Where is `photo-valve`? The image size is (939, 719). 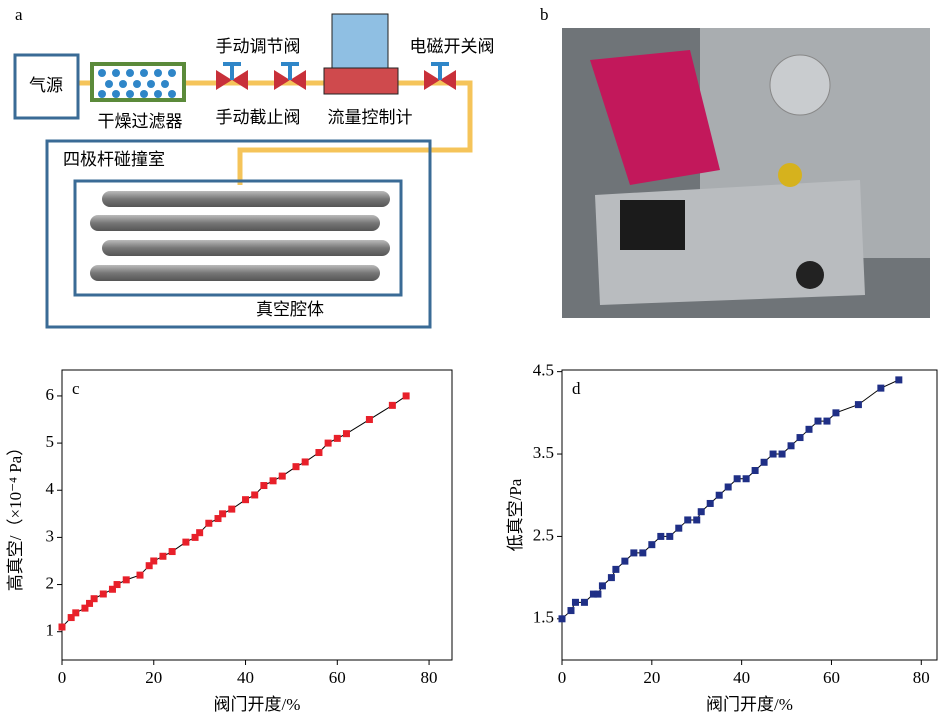
photo-valve is located at coordinates (790, 175).